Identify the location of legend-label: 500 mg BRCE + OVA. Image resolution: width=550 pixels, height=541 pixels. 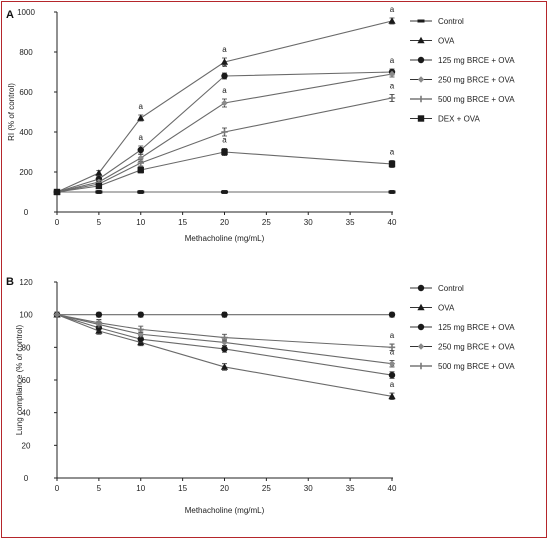
(476, 99).